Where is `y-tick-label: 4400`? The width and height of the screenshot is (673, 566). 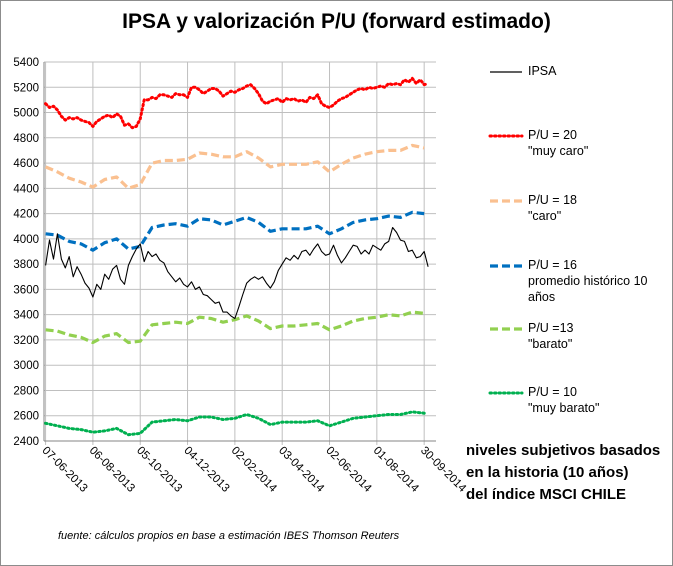 y-tick-label: 4400 is located at coordinates (26, 189).